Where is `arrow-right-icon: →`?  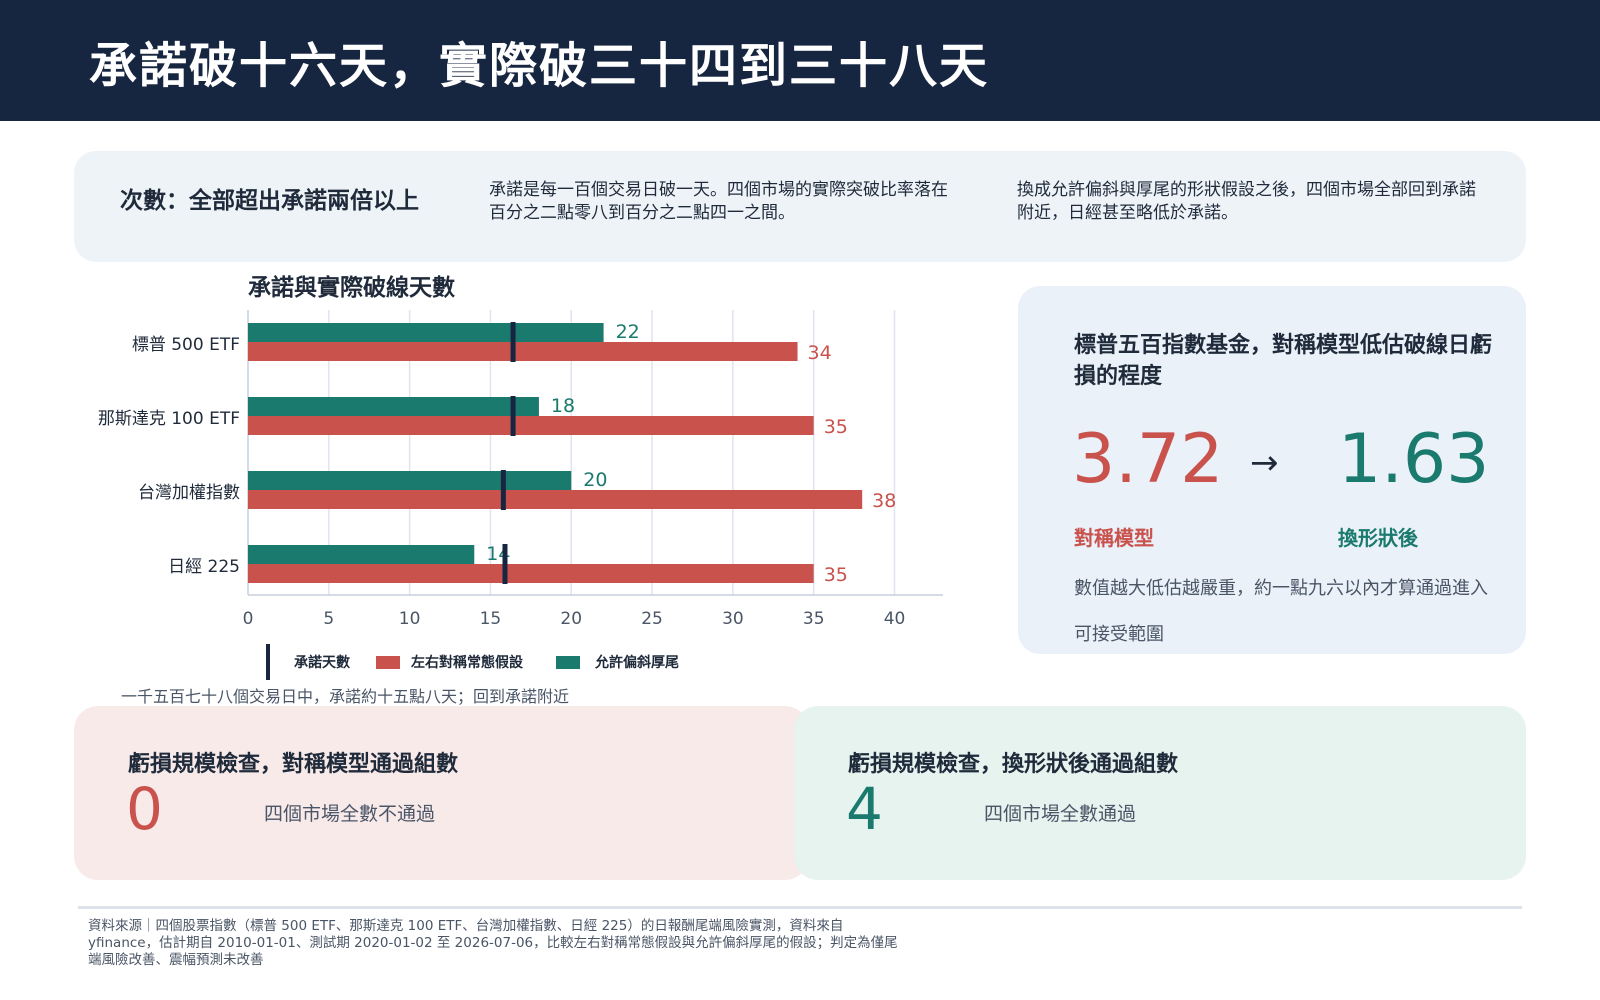 arrow-right-icon: → is located at coordinates (1264, 463).